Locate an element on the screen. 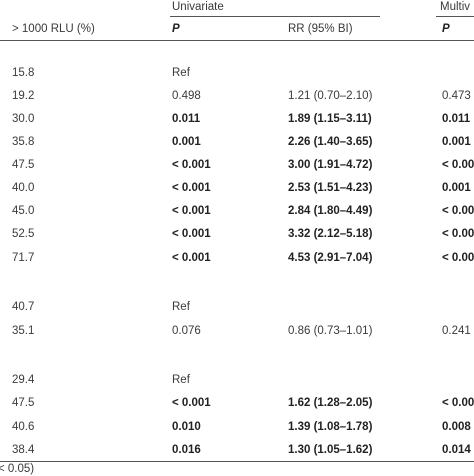  group-header: Univariate is located at coordinates (198, 7).